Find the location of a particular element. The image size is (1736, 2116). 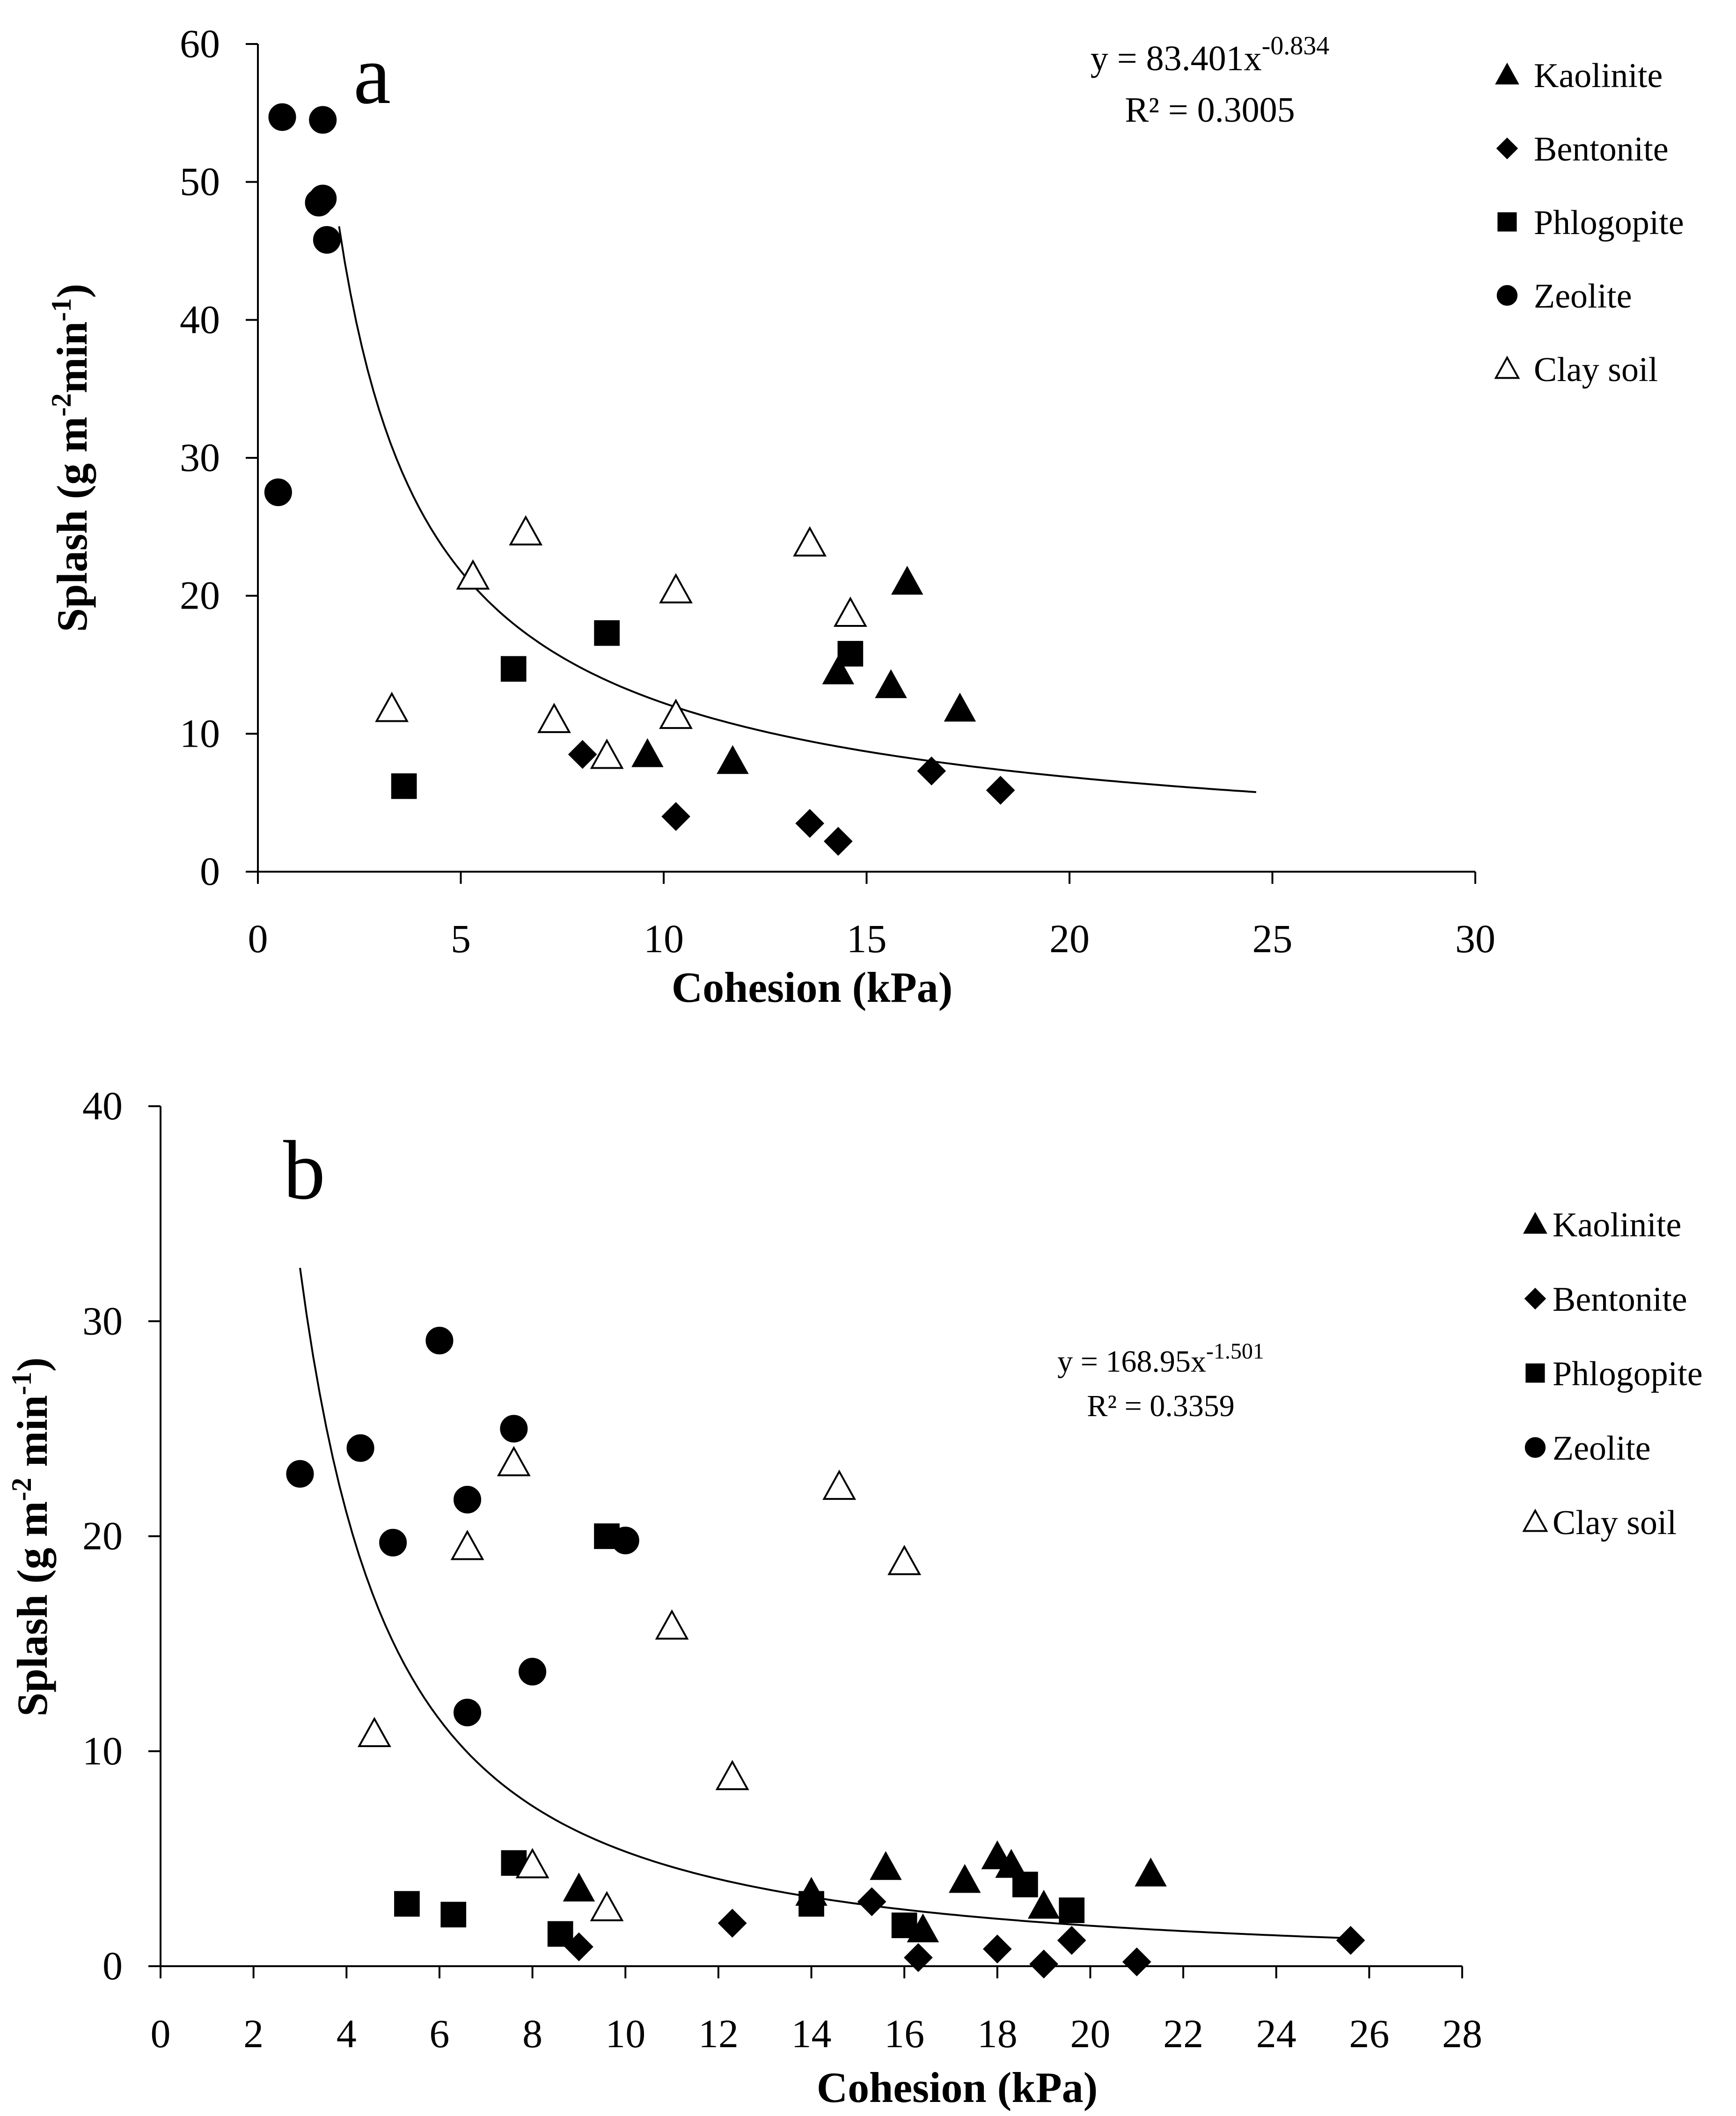

y-axis-title: Splash (g m-2min-1) is located at coordinates (71, 458).